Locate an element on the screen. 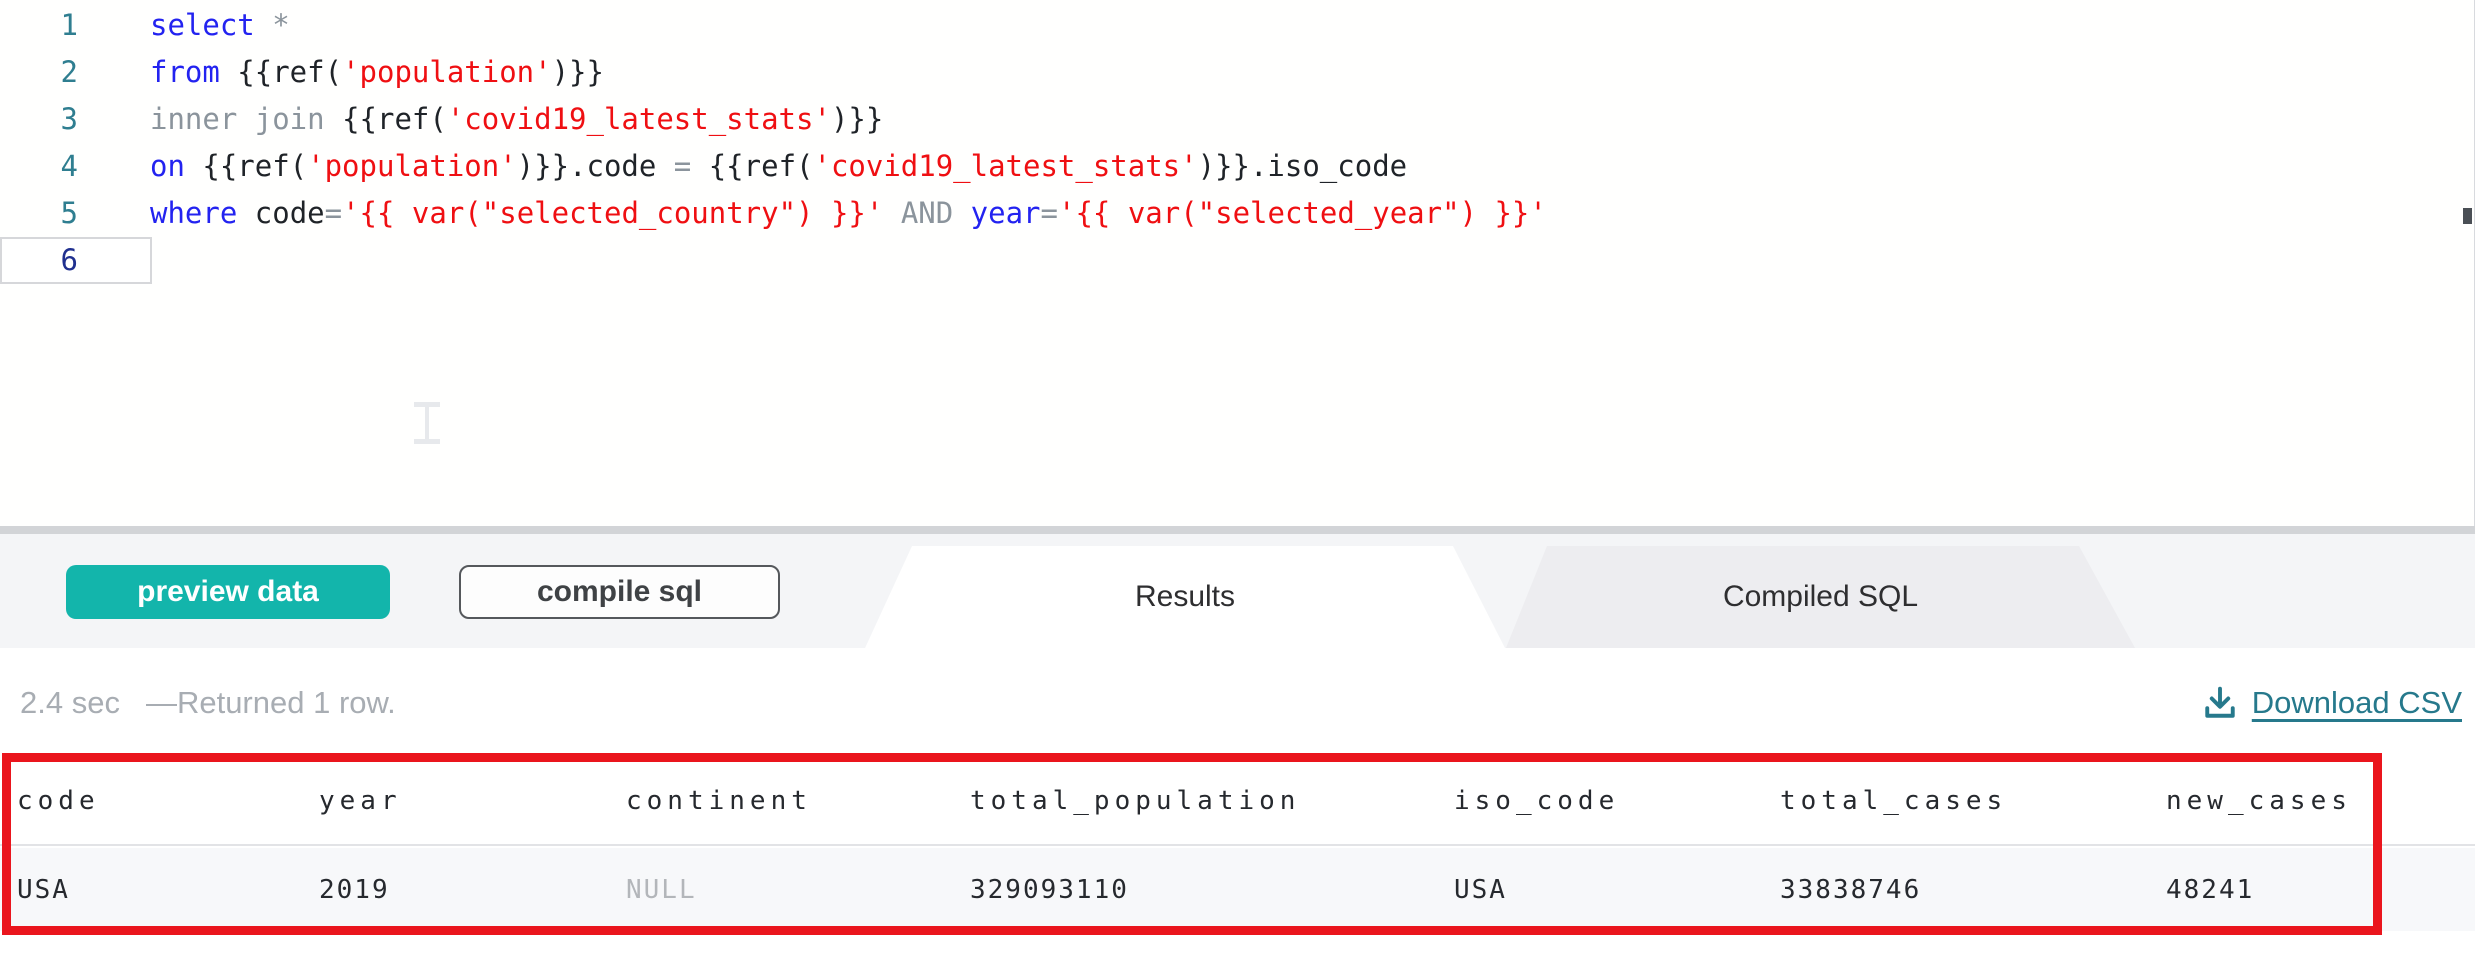  code-line: 2 from {{ref('population')}} is located at coordinates (1237, 72).